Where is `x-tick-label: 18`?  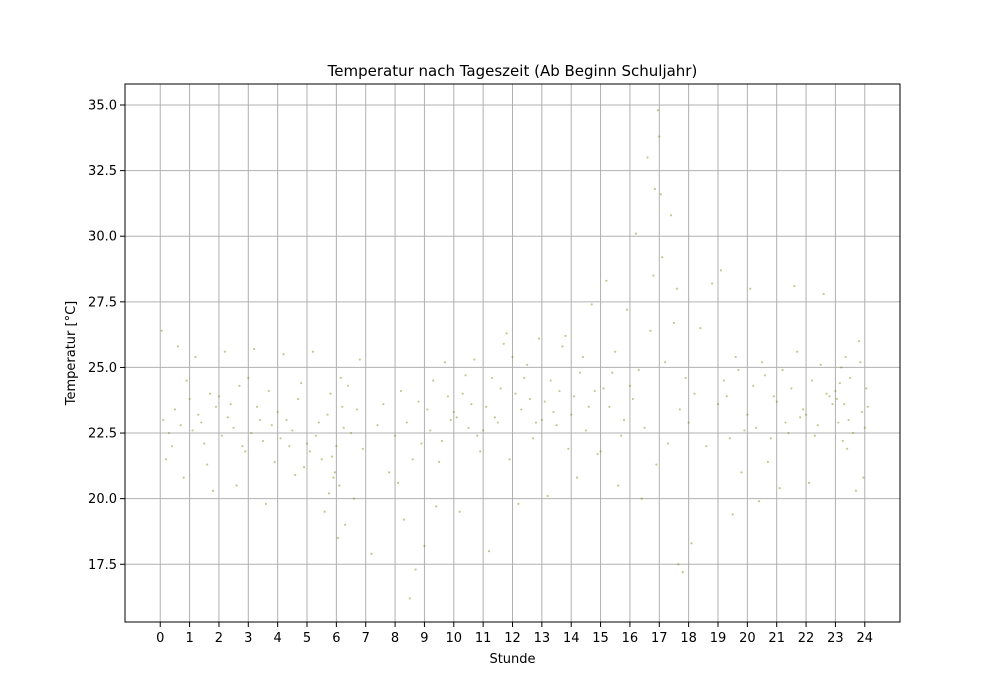 x-tick-label: 18 is located at coordinates (688, 638).